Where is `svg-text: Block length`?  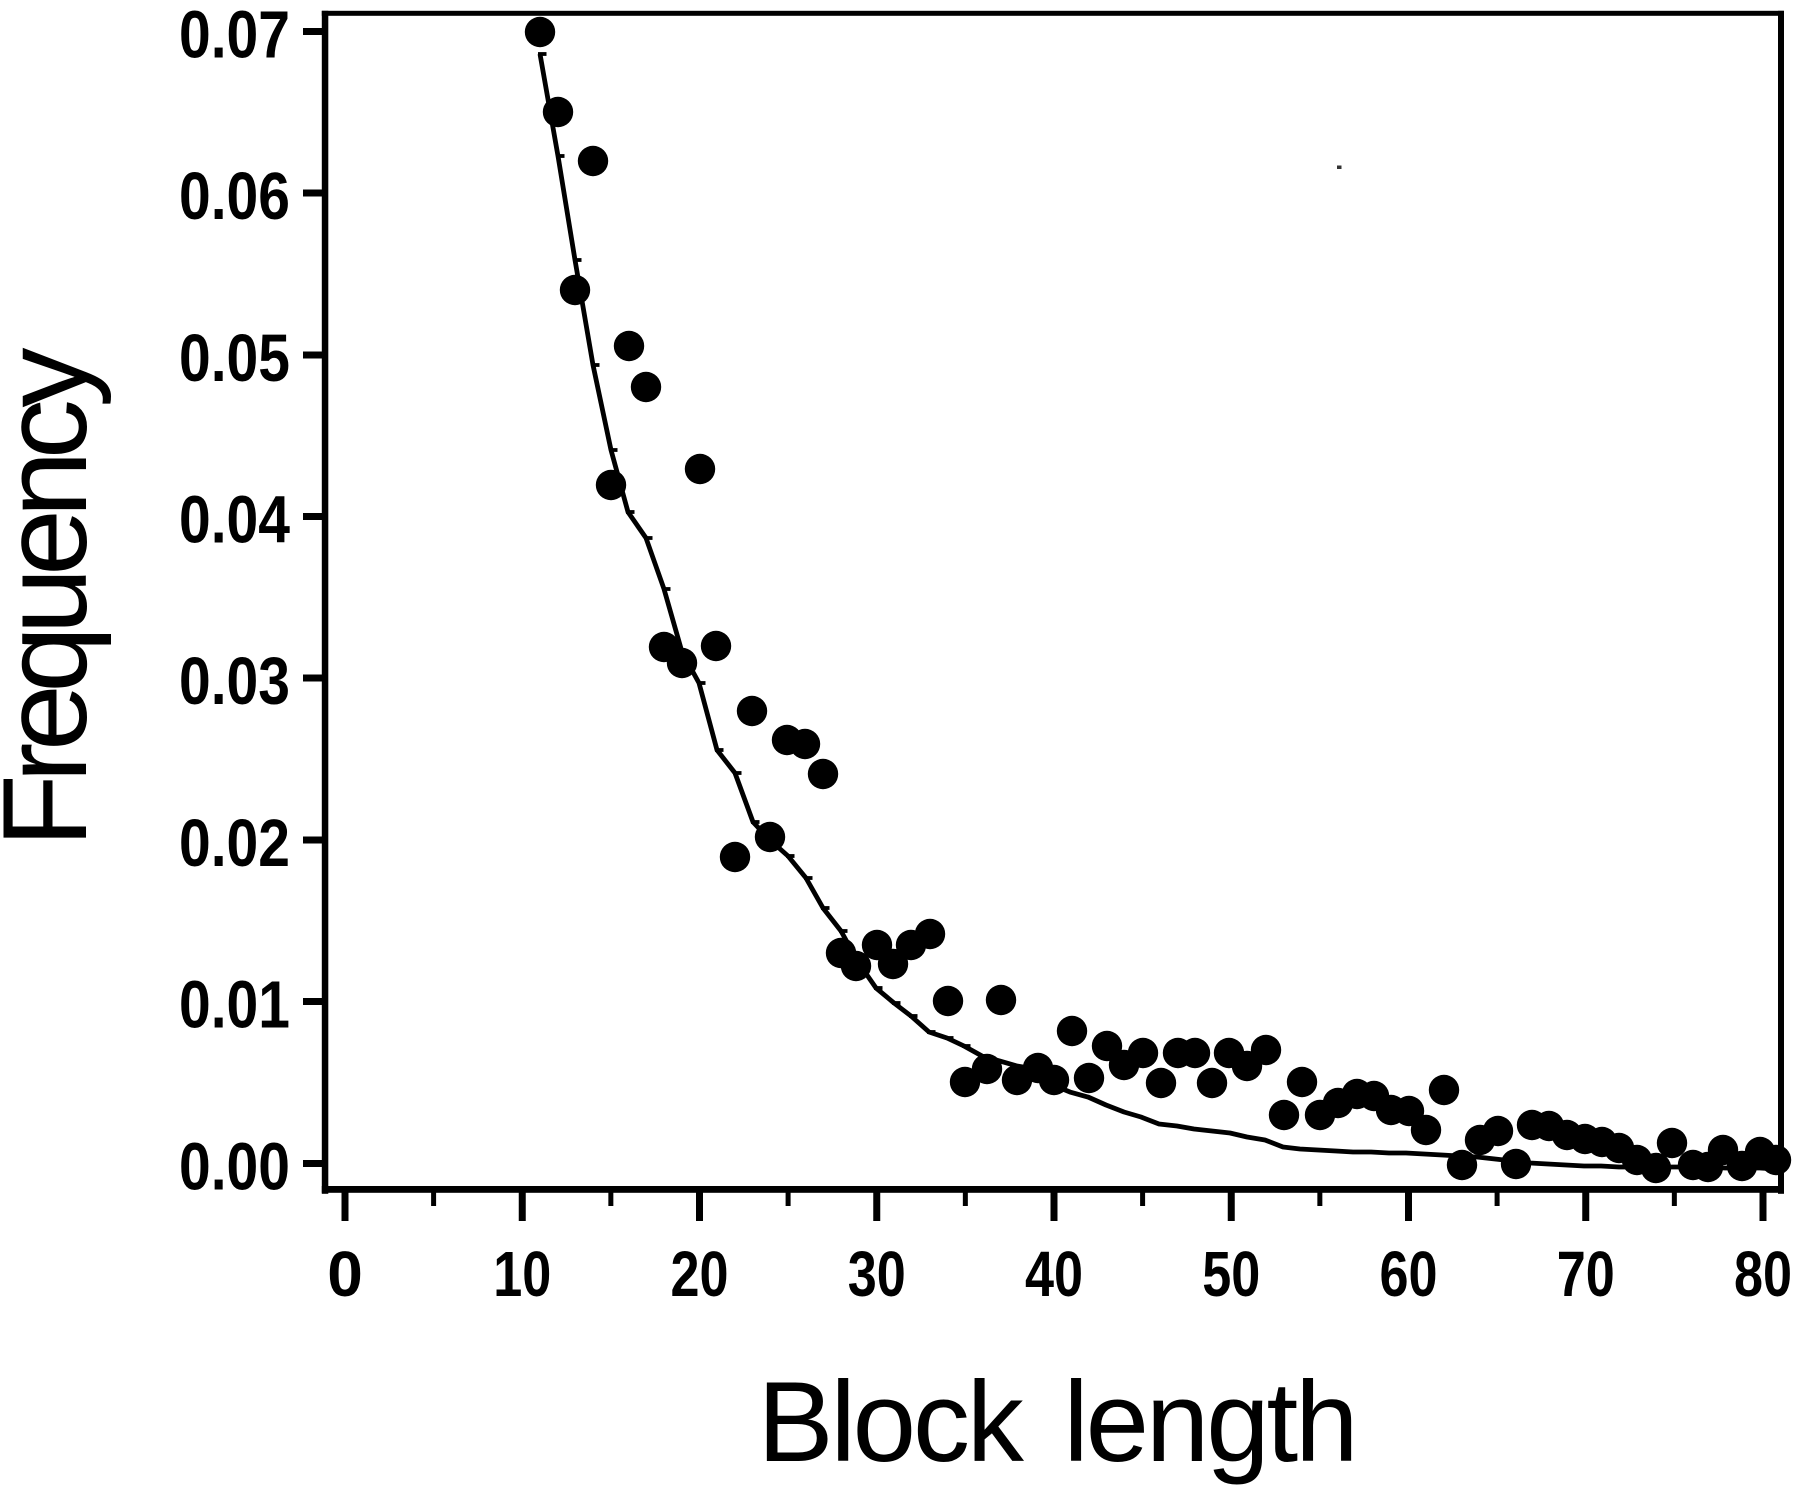
svg-text: Block length is located at coordinates (1058, 1422).